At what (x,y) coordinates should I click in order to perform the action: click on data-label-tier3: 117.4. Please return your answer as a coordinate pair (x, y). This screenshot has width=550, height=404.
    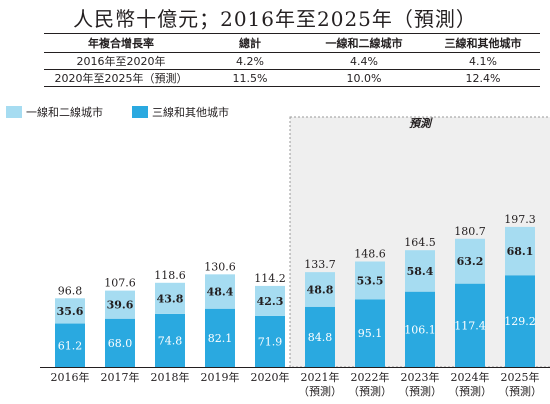
    Looking at the image, I should click on (470, 325).